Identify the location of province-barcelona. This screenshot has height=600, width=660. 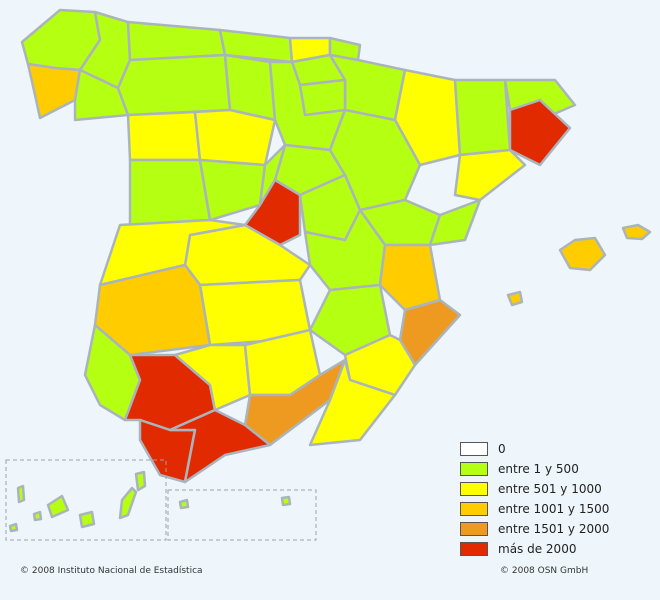
(540, 132).